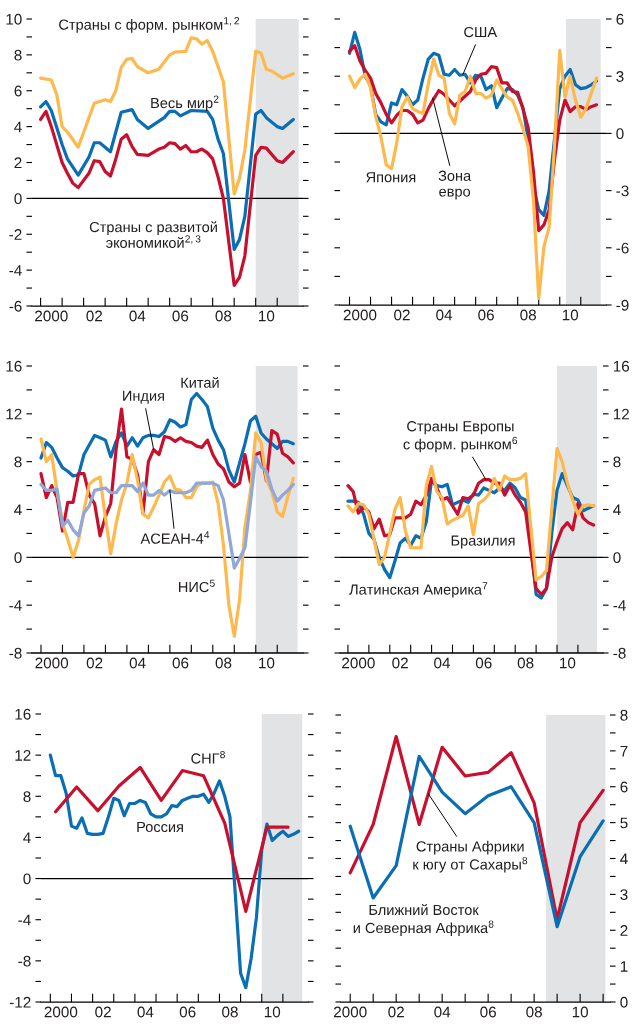 The height and width of the screenshot is (1028, 635). Describe the element at coordinates (175, 537) in the screenshot. I see `annotation: АСЕАН-4$^{4}$` at that location.